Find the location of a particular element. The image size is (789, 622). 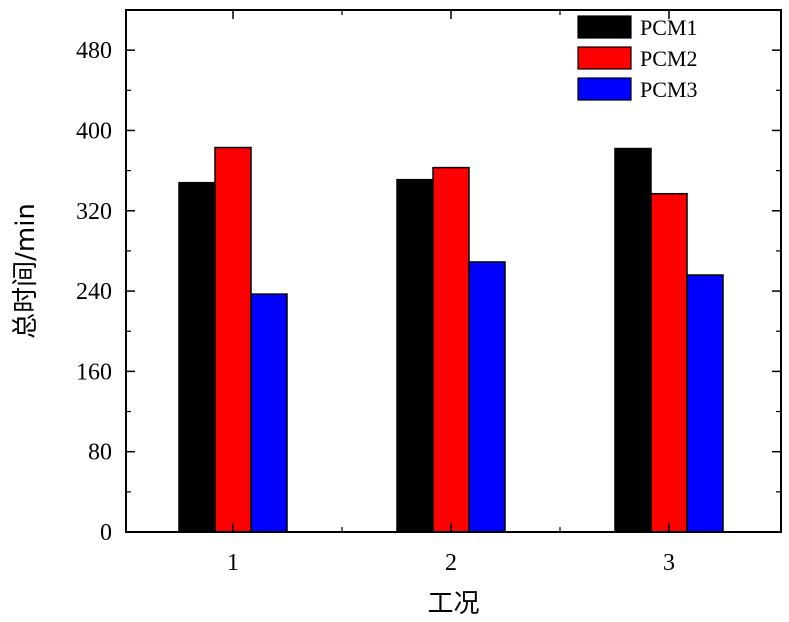

legend-label-pcm1: PCM1 is located at coordinates (668, 27).